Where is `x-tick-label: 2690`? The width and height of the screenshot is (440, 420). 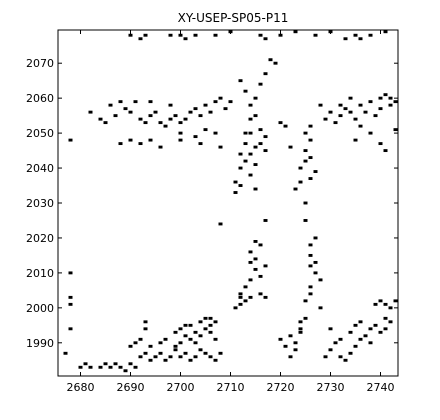
x-tick-label: 2690 is located at coordinates (131, 387).